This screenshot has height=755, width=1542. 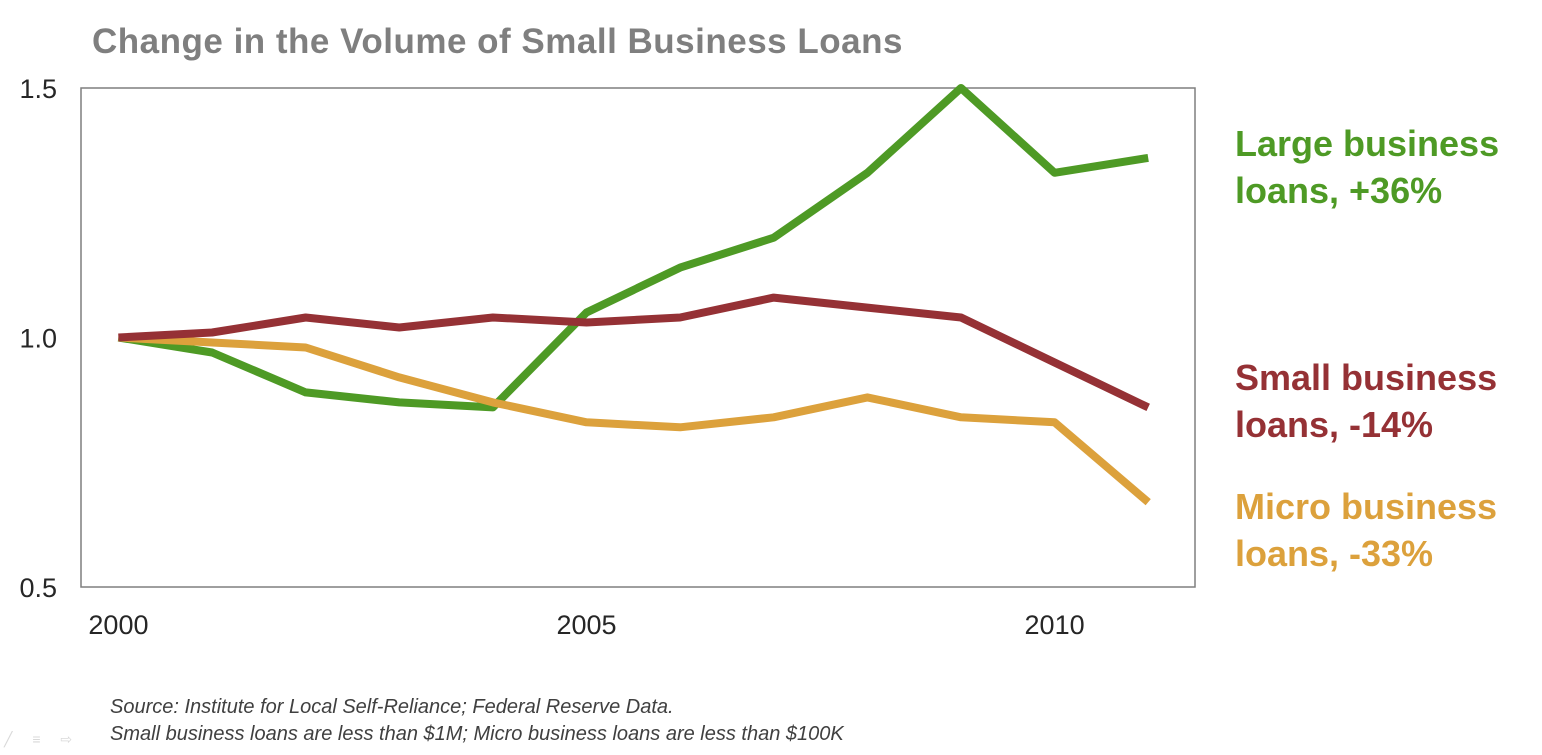 I want to click on x-tick-label: 2000, so click(x=118, y=625).